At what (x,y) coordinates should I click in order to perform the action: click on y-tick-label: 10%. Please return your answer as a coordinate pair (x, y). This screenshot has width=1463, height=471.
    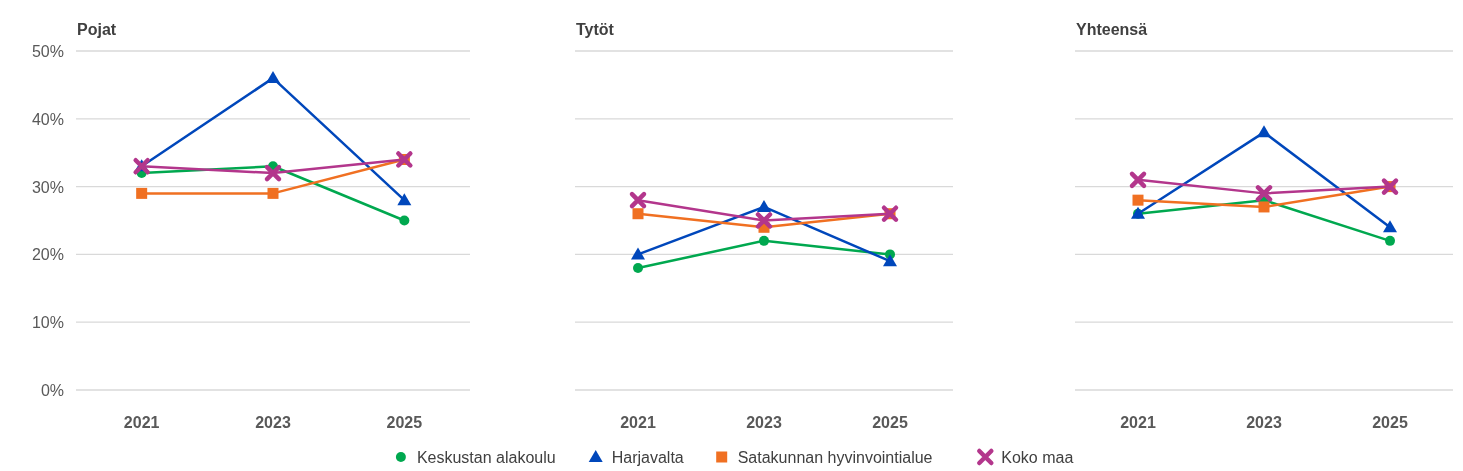
    Looking at the image, I should click on (47, 323).